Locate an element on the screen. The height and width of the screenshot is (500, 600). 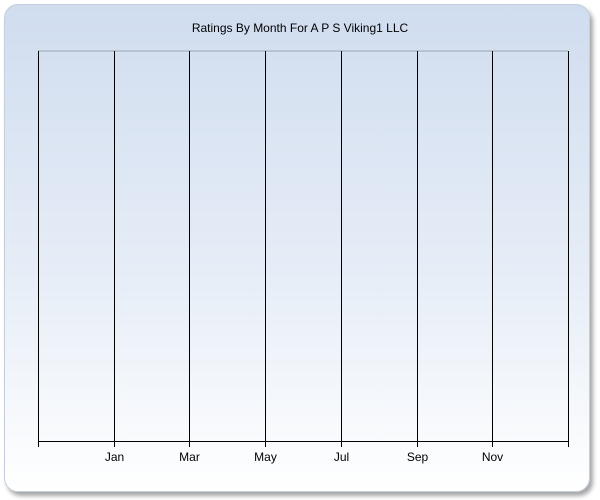
x-tick-label: Mar is located at coordinates (189, 457).